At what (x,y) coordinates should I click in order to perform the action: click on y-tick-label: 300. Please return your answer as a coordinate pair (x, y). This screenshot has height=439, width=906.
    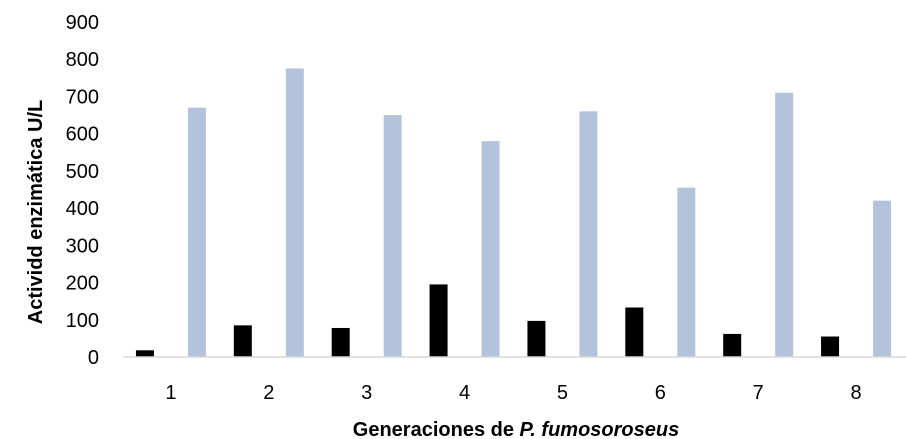
    Looking at the image, I should click on (82, 246).